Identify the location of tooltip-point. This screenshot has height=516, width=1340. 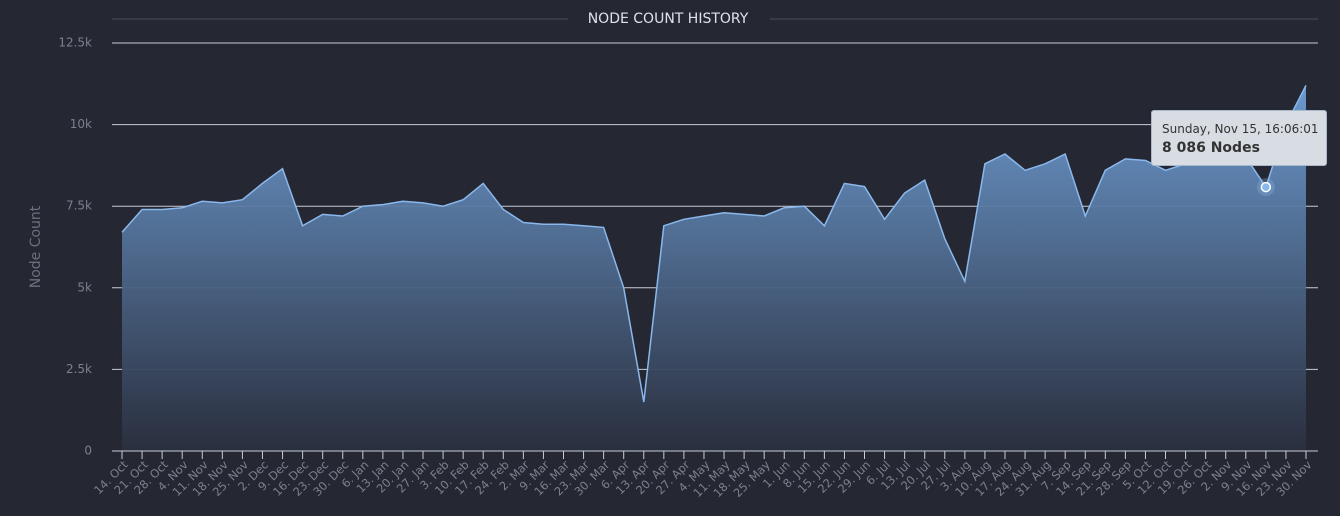
(1266, 187).